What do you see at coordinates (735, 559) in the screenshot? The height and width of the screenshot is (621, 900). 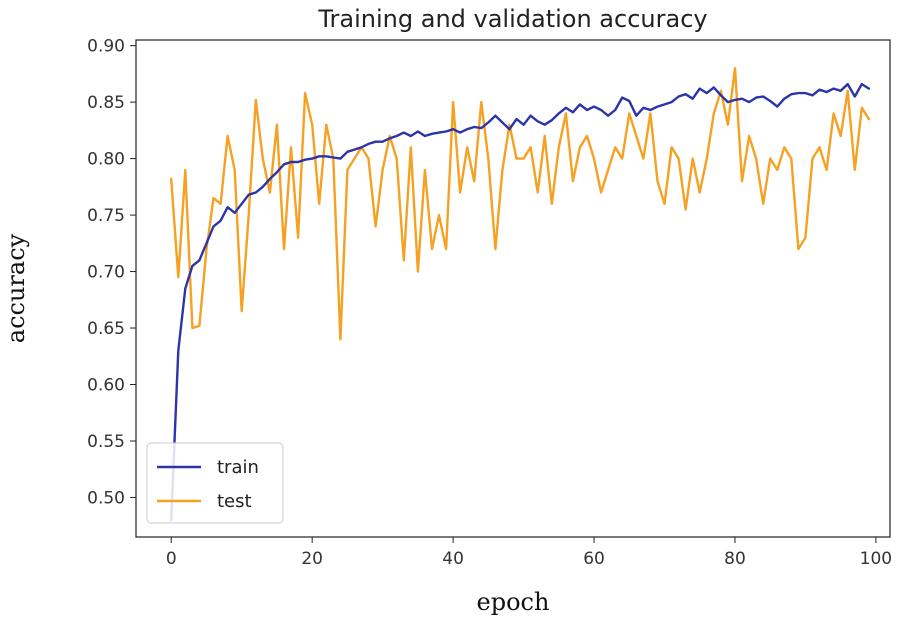 I see `x-tick-label: 80` at bounding box center [735, 559].